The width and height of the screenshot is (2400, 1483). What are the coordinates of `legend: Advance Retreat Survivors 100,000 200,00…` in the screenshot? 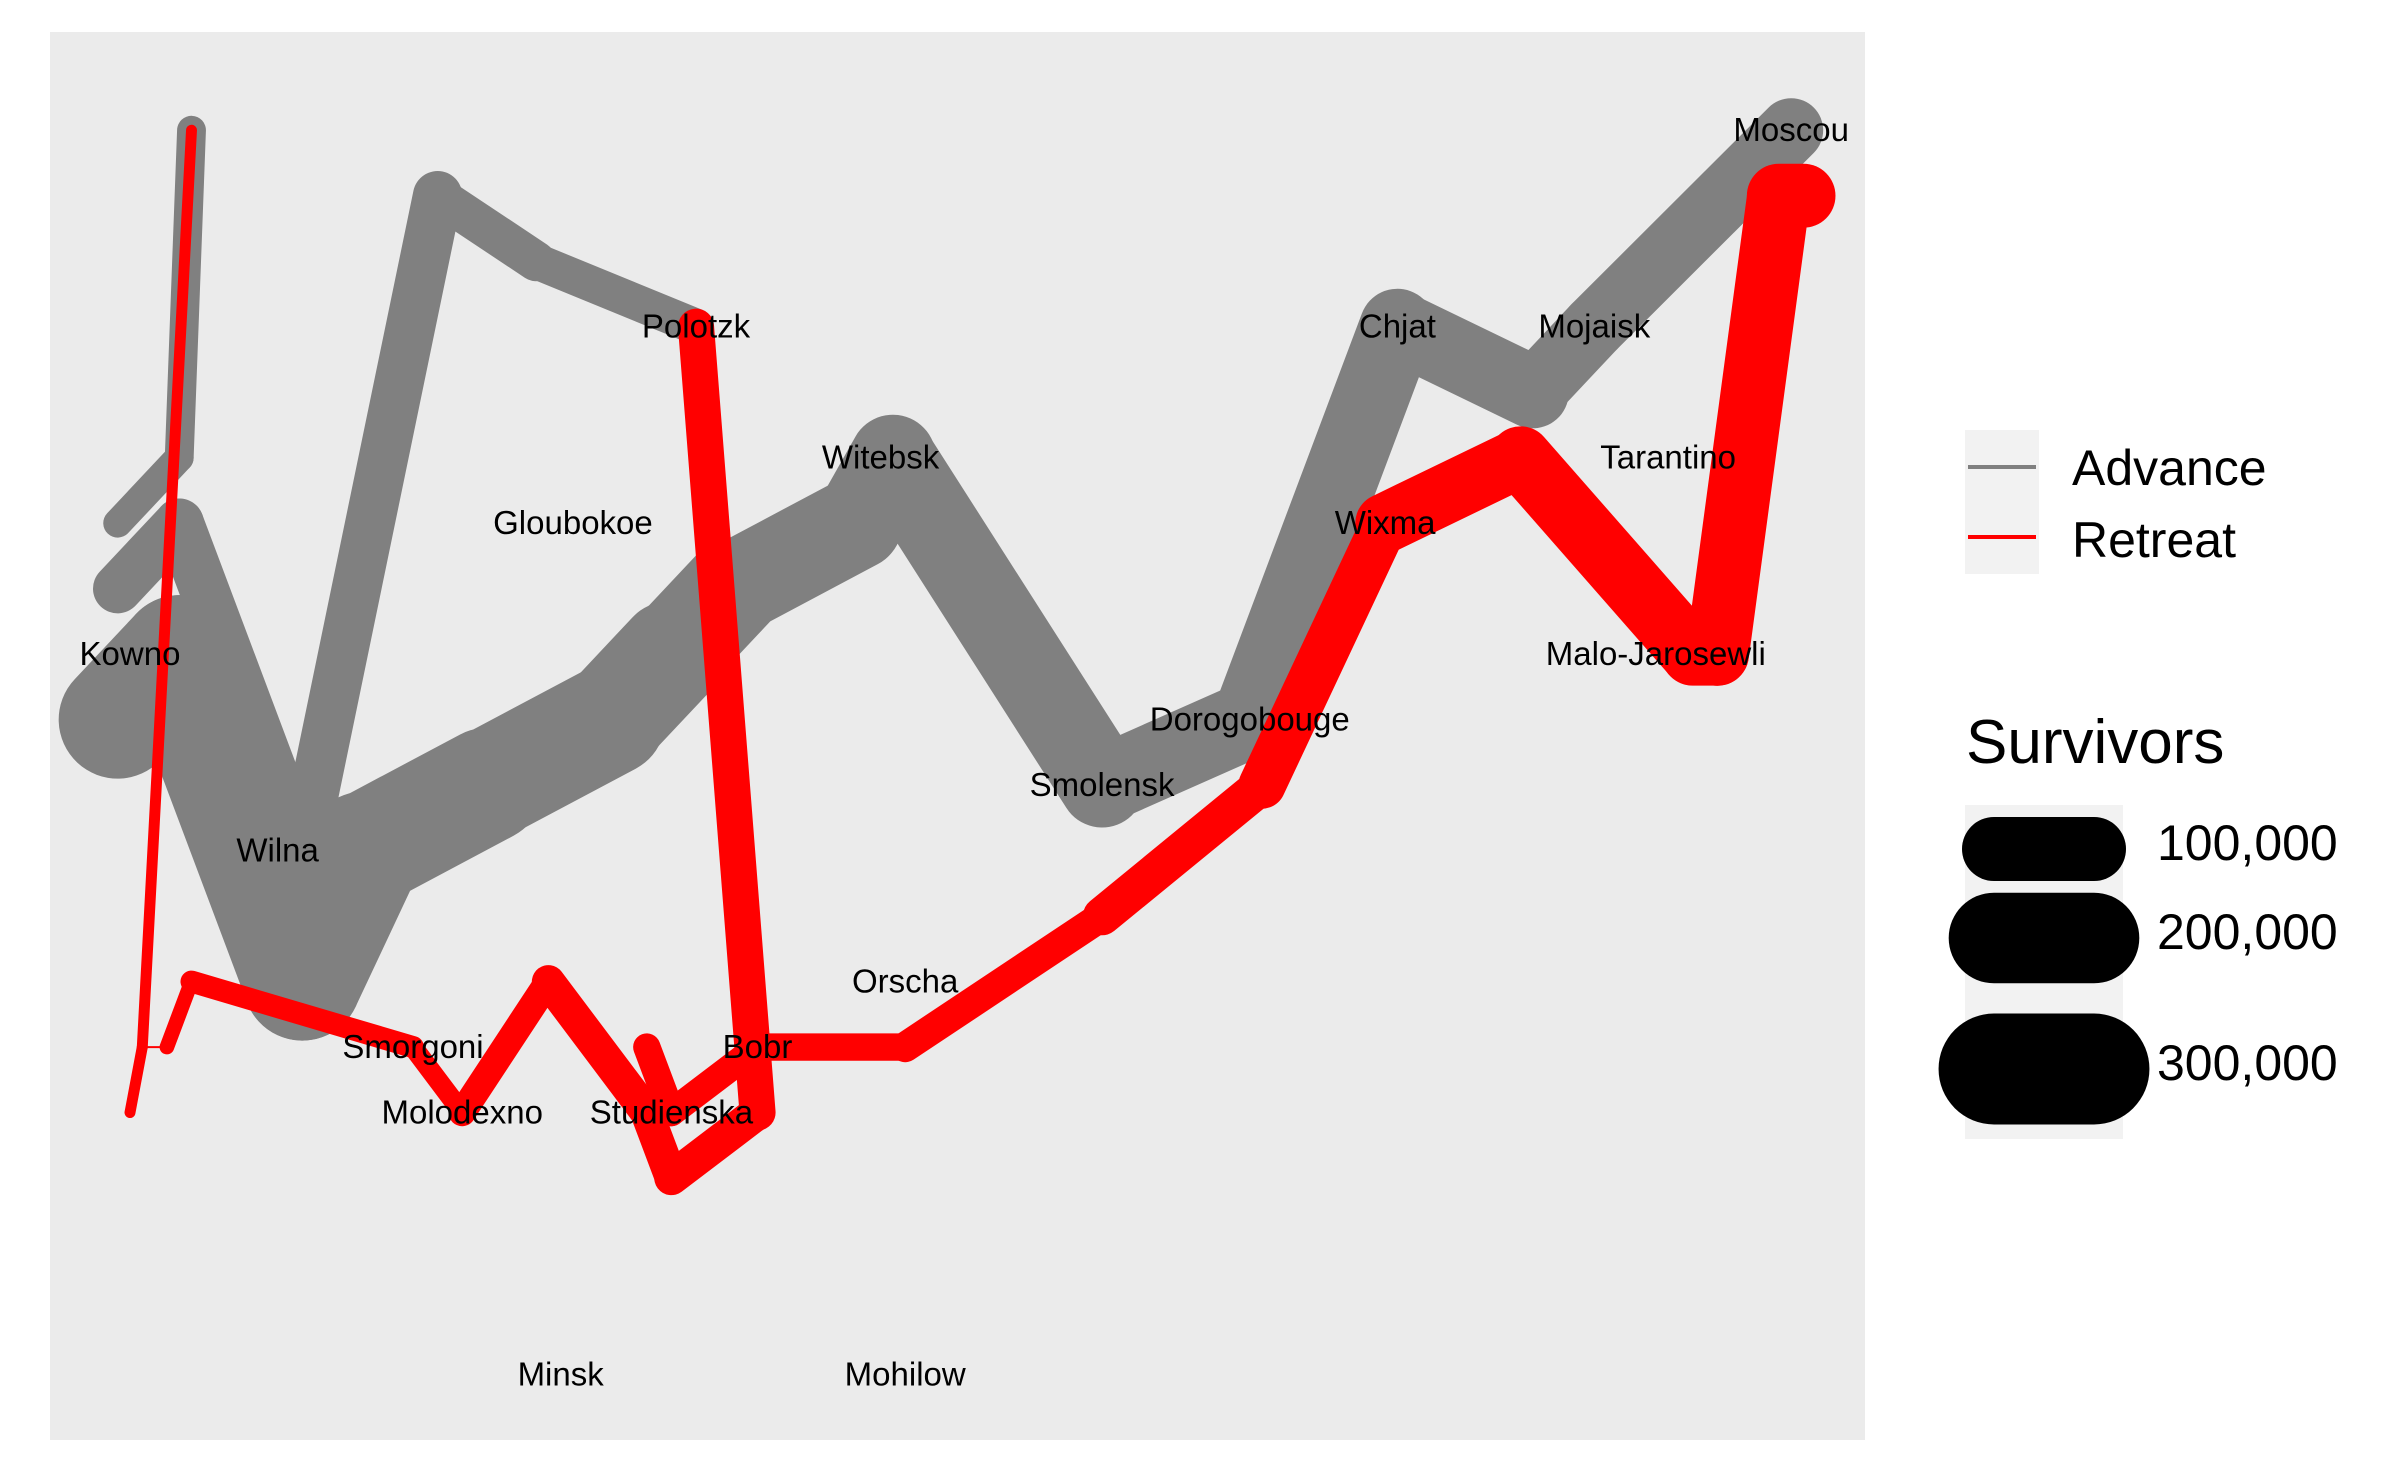 It's located at (2138, 784).